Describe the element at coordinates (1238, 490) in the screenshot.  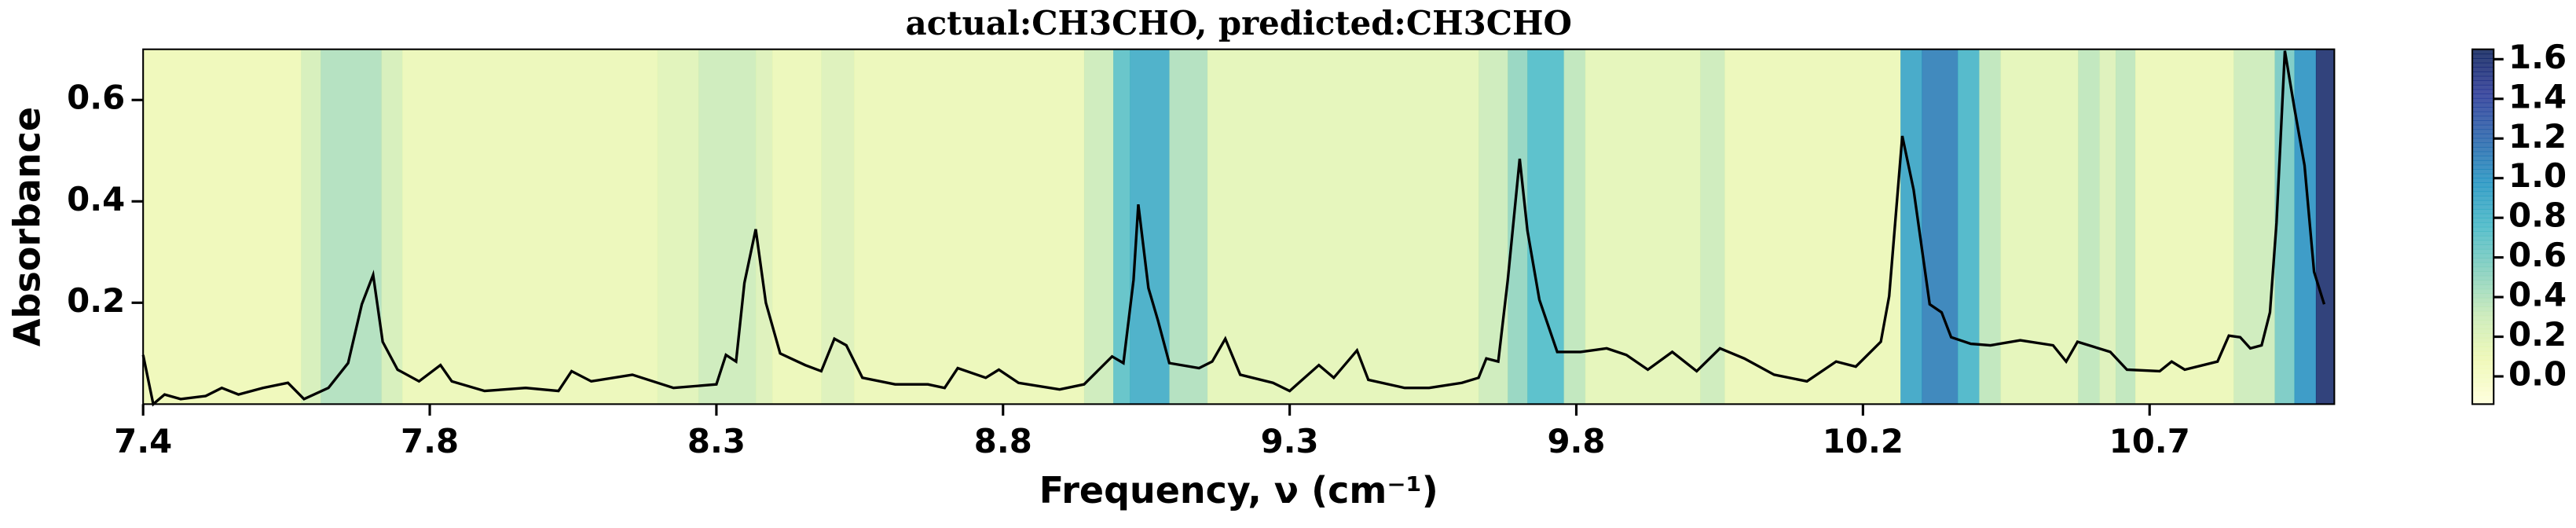
I see `x-axis-label: Frequency, ν (cm⁻¹)` at that location.